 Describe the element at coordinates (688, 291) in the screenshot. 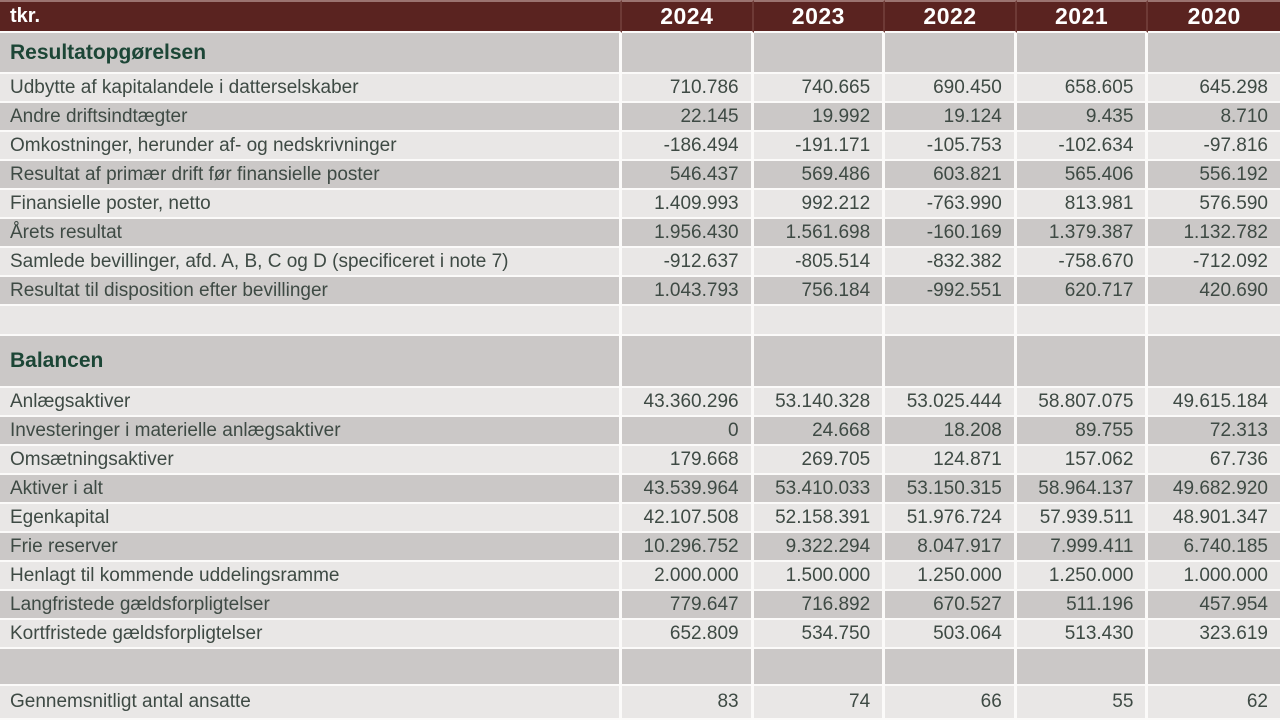

I see `value-cell: 1.043.793` at that location.